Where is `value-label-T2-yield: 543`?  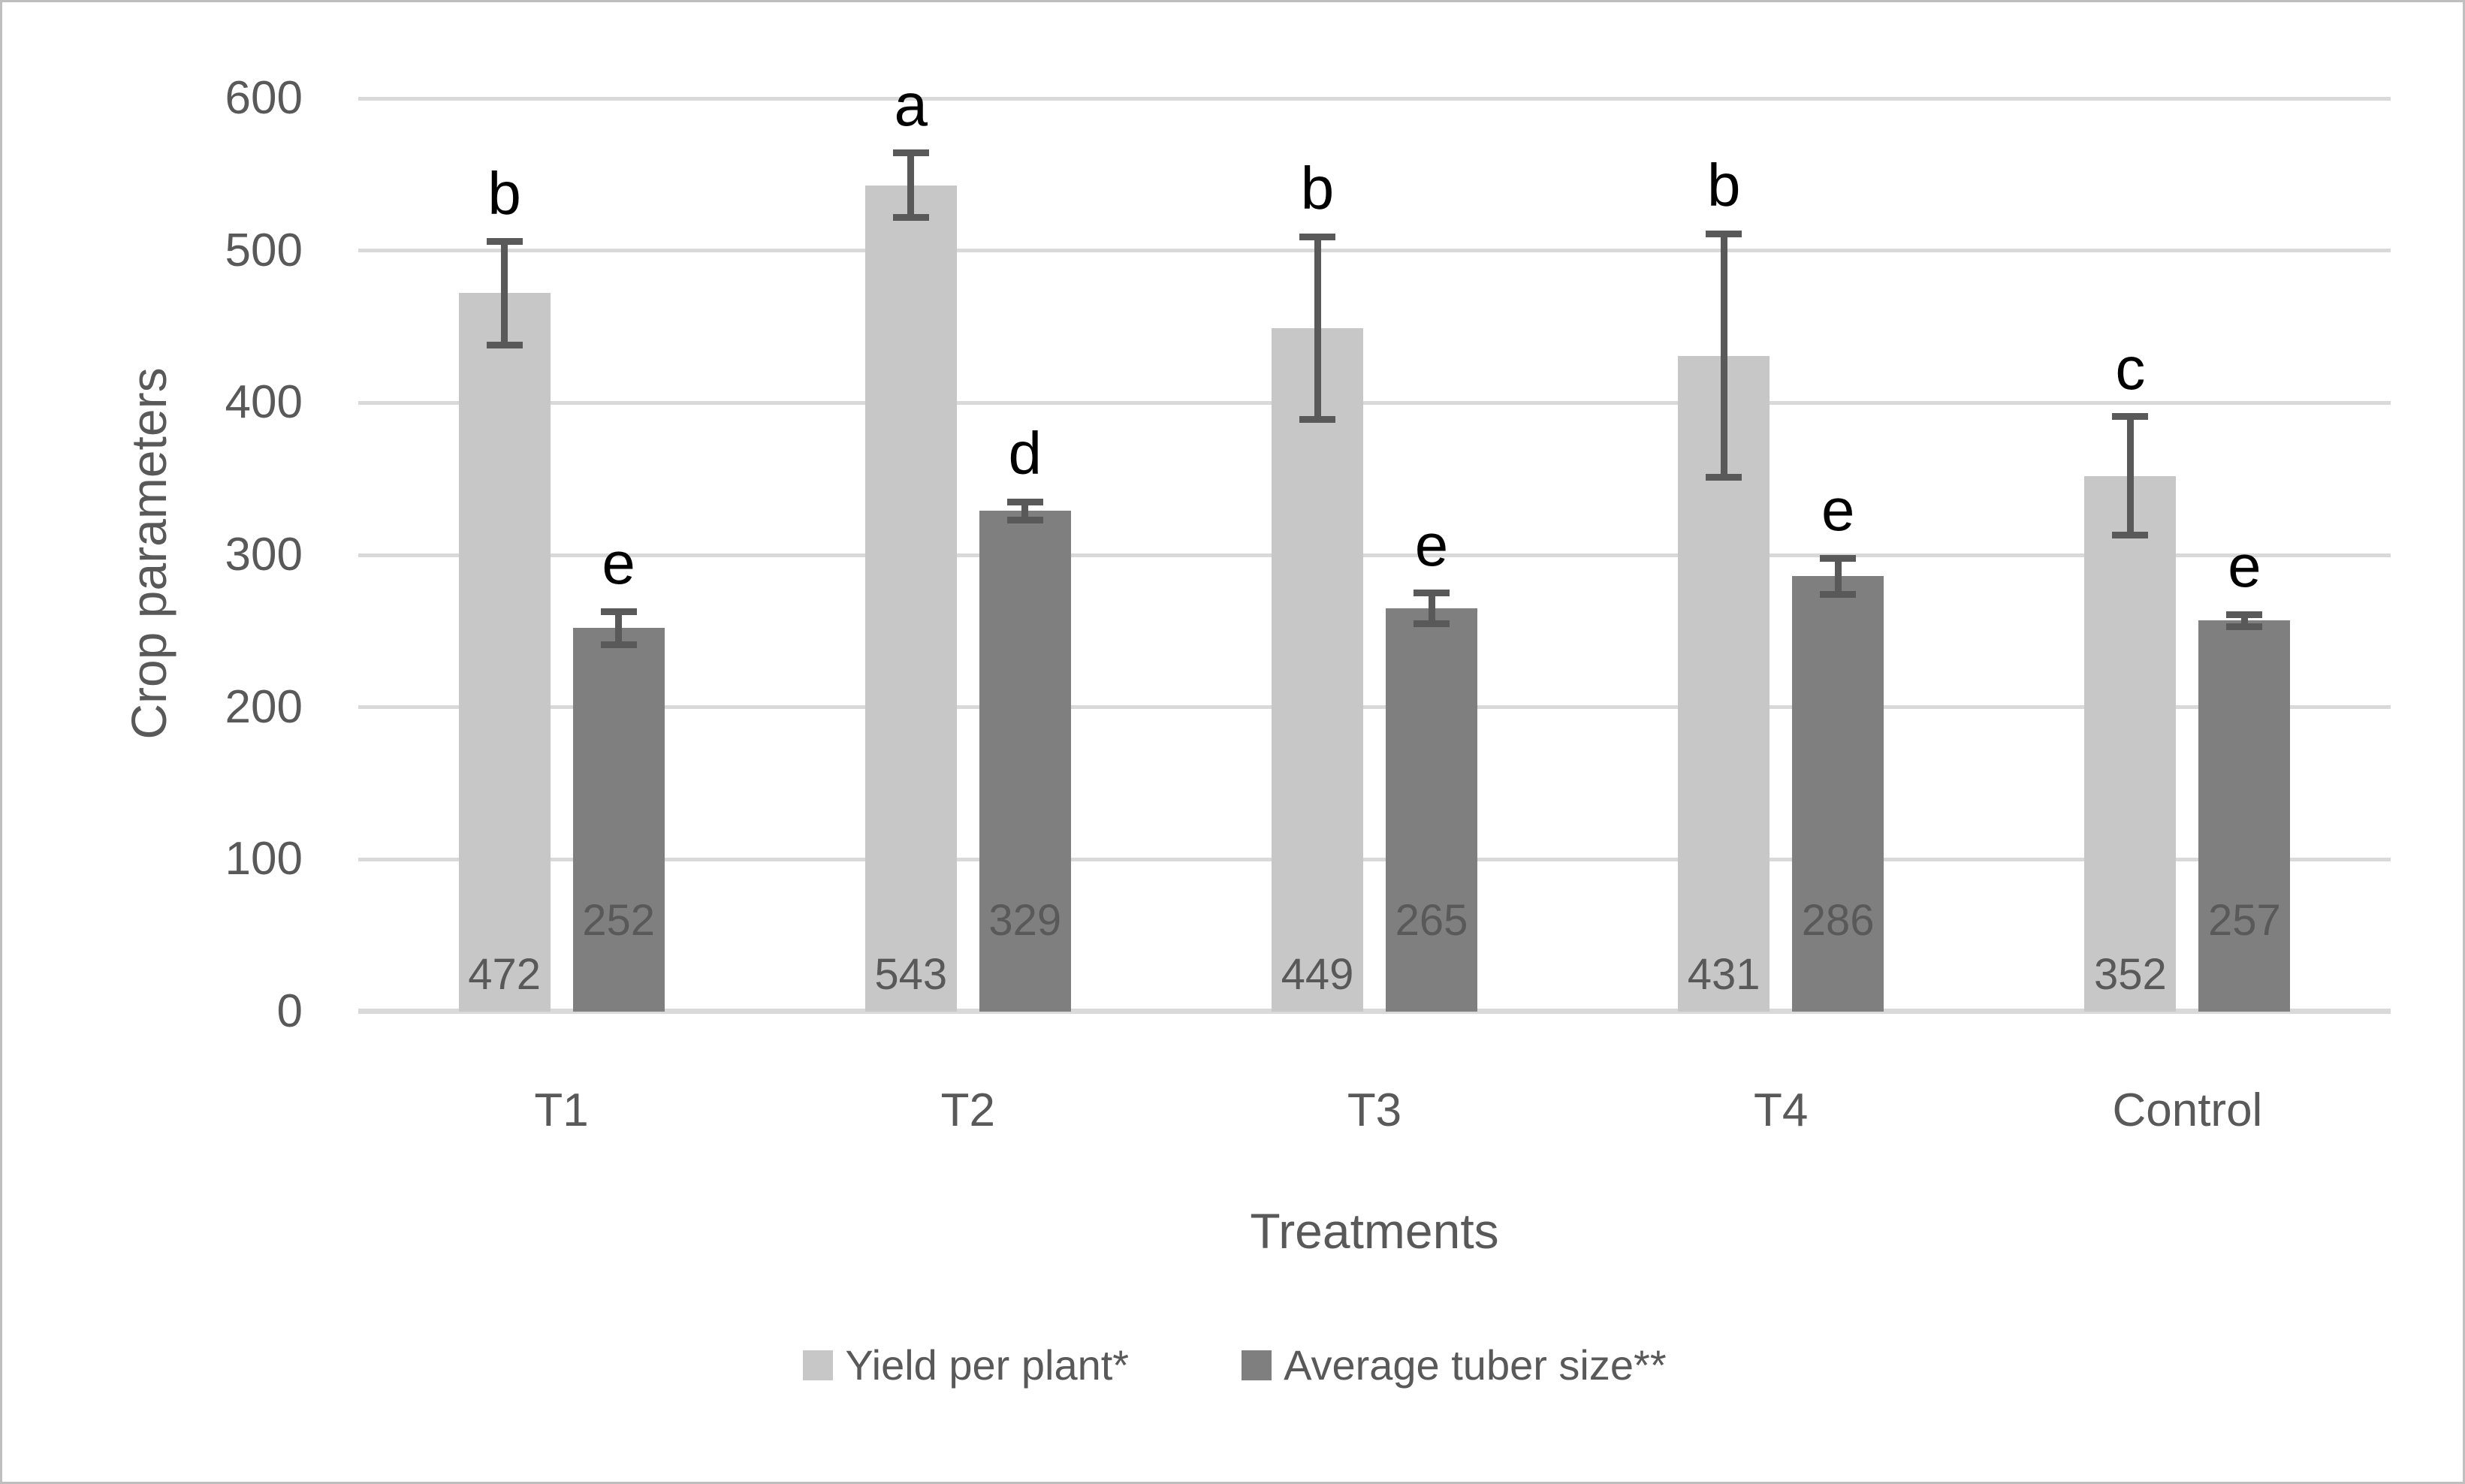 value-label-T2-yield: 543 is located at coordinates (911, 974).